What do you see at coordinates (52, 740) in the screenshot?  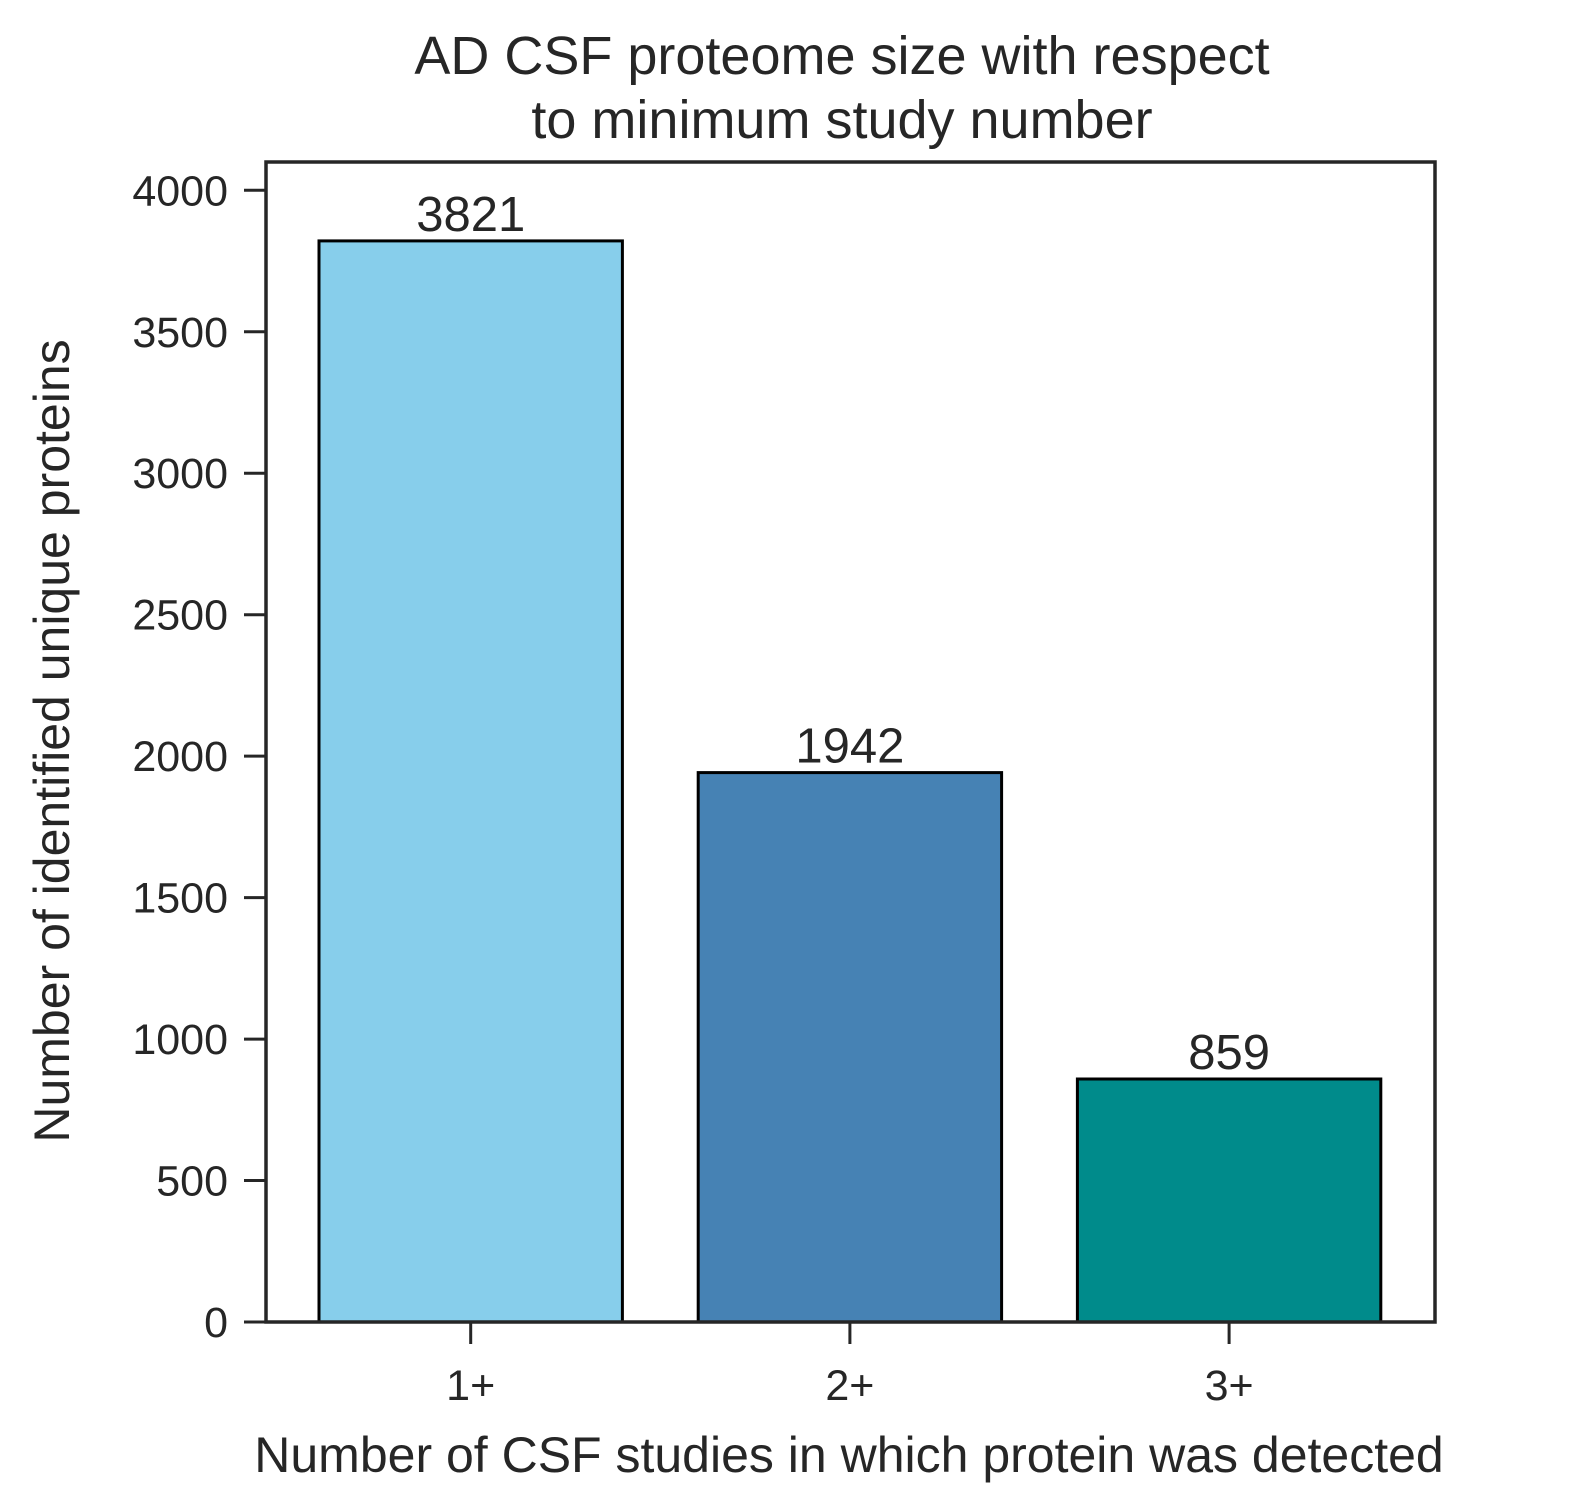 I see `y-axis-label: Number of identified unique proteins` at bounding box center [52, 740].